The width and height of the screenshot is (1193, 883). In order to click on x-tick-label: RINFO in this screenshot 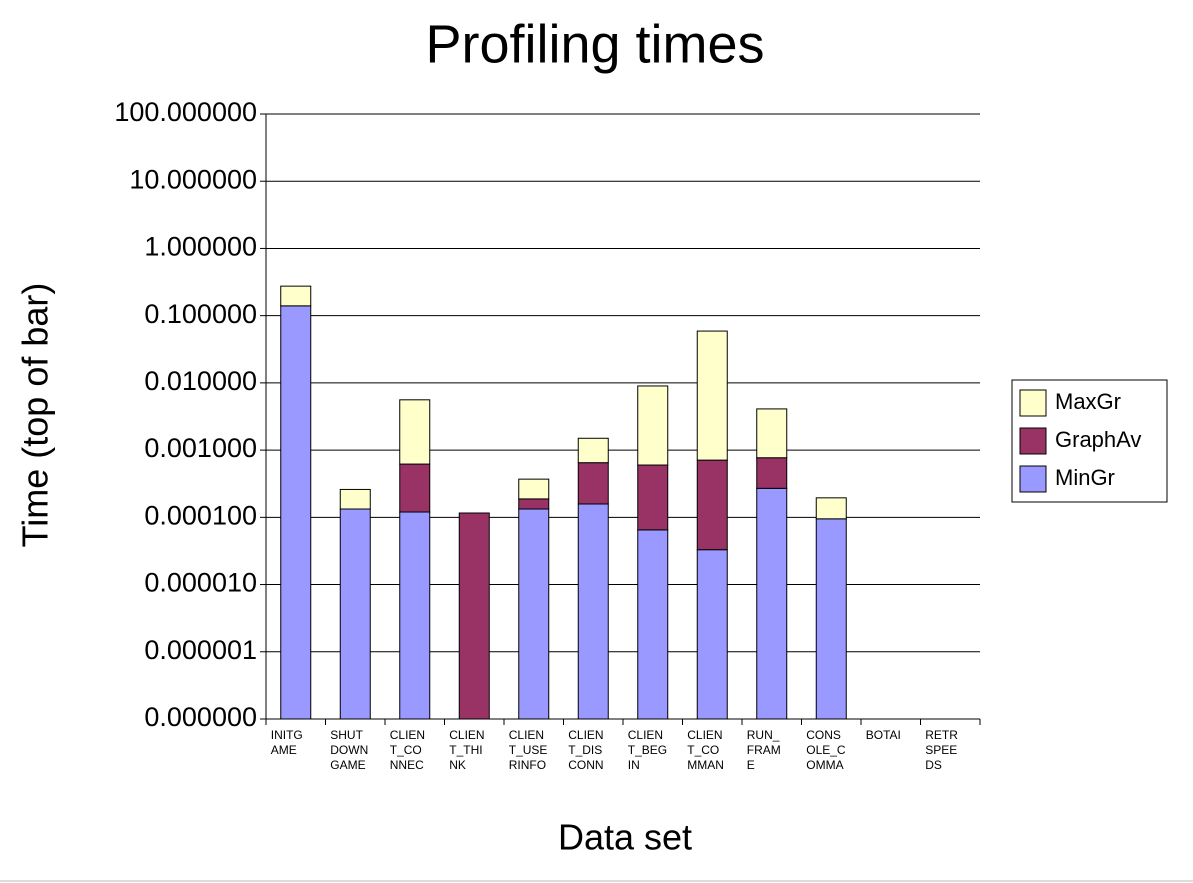, I will do `click(527, 765)`.